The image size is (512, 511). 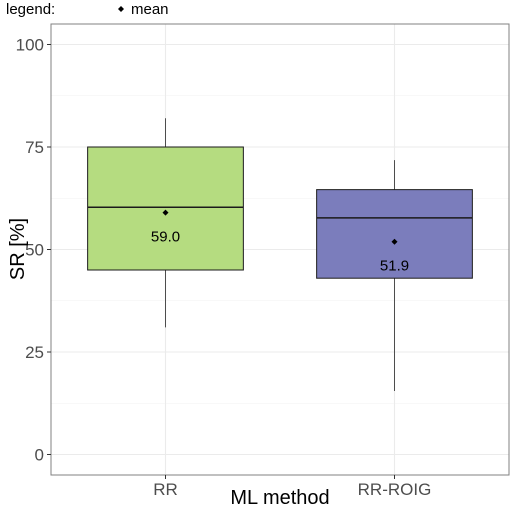 What do you see at coordinates (18, 249) in the screenshot?
I see `y-axis-title: SR [%]` at bounding box center [18, 249].